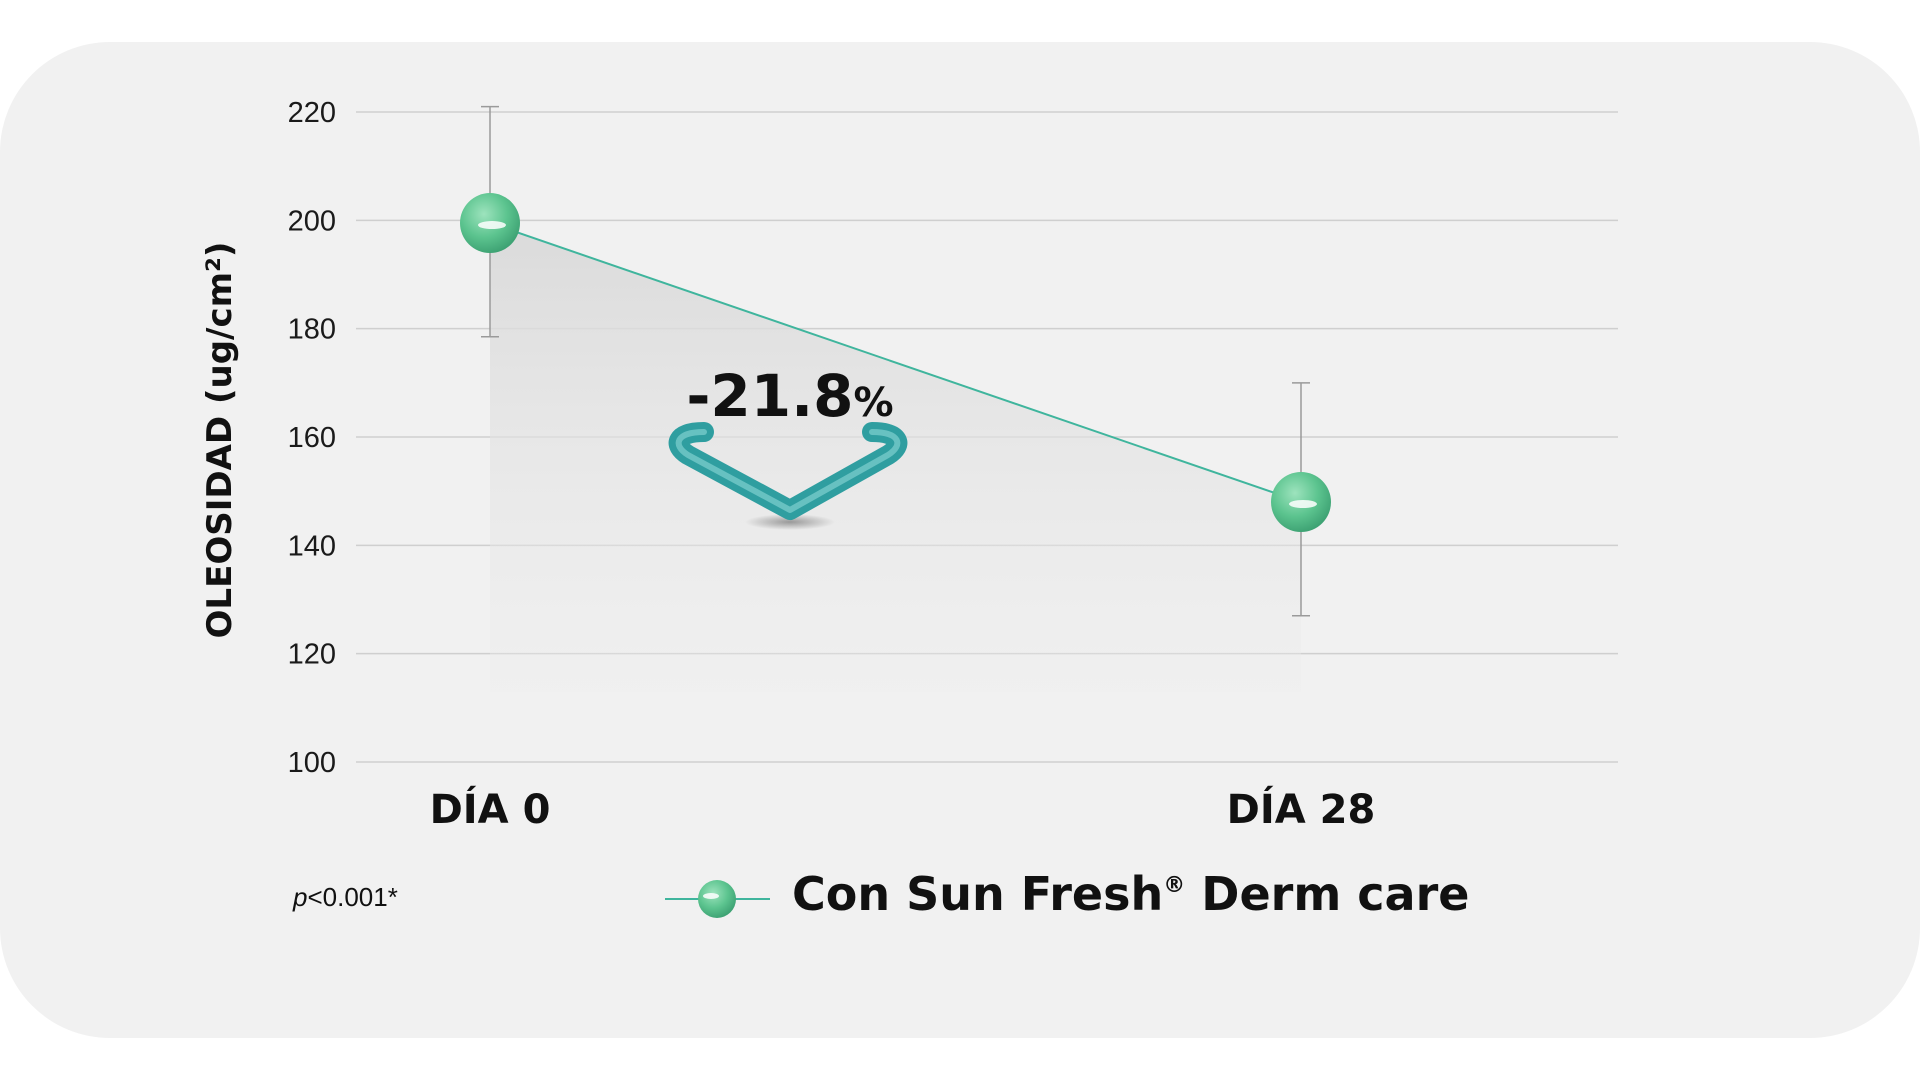 Image resolution: width=1920 pixels, height=1080 pixels. What do you see at coordinates (1174, 885) in the screenshot?
I see `legend-registered-mark: ®` at bounding box center [1174, 885].